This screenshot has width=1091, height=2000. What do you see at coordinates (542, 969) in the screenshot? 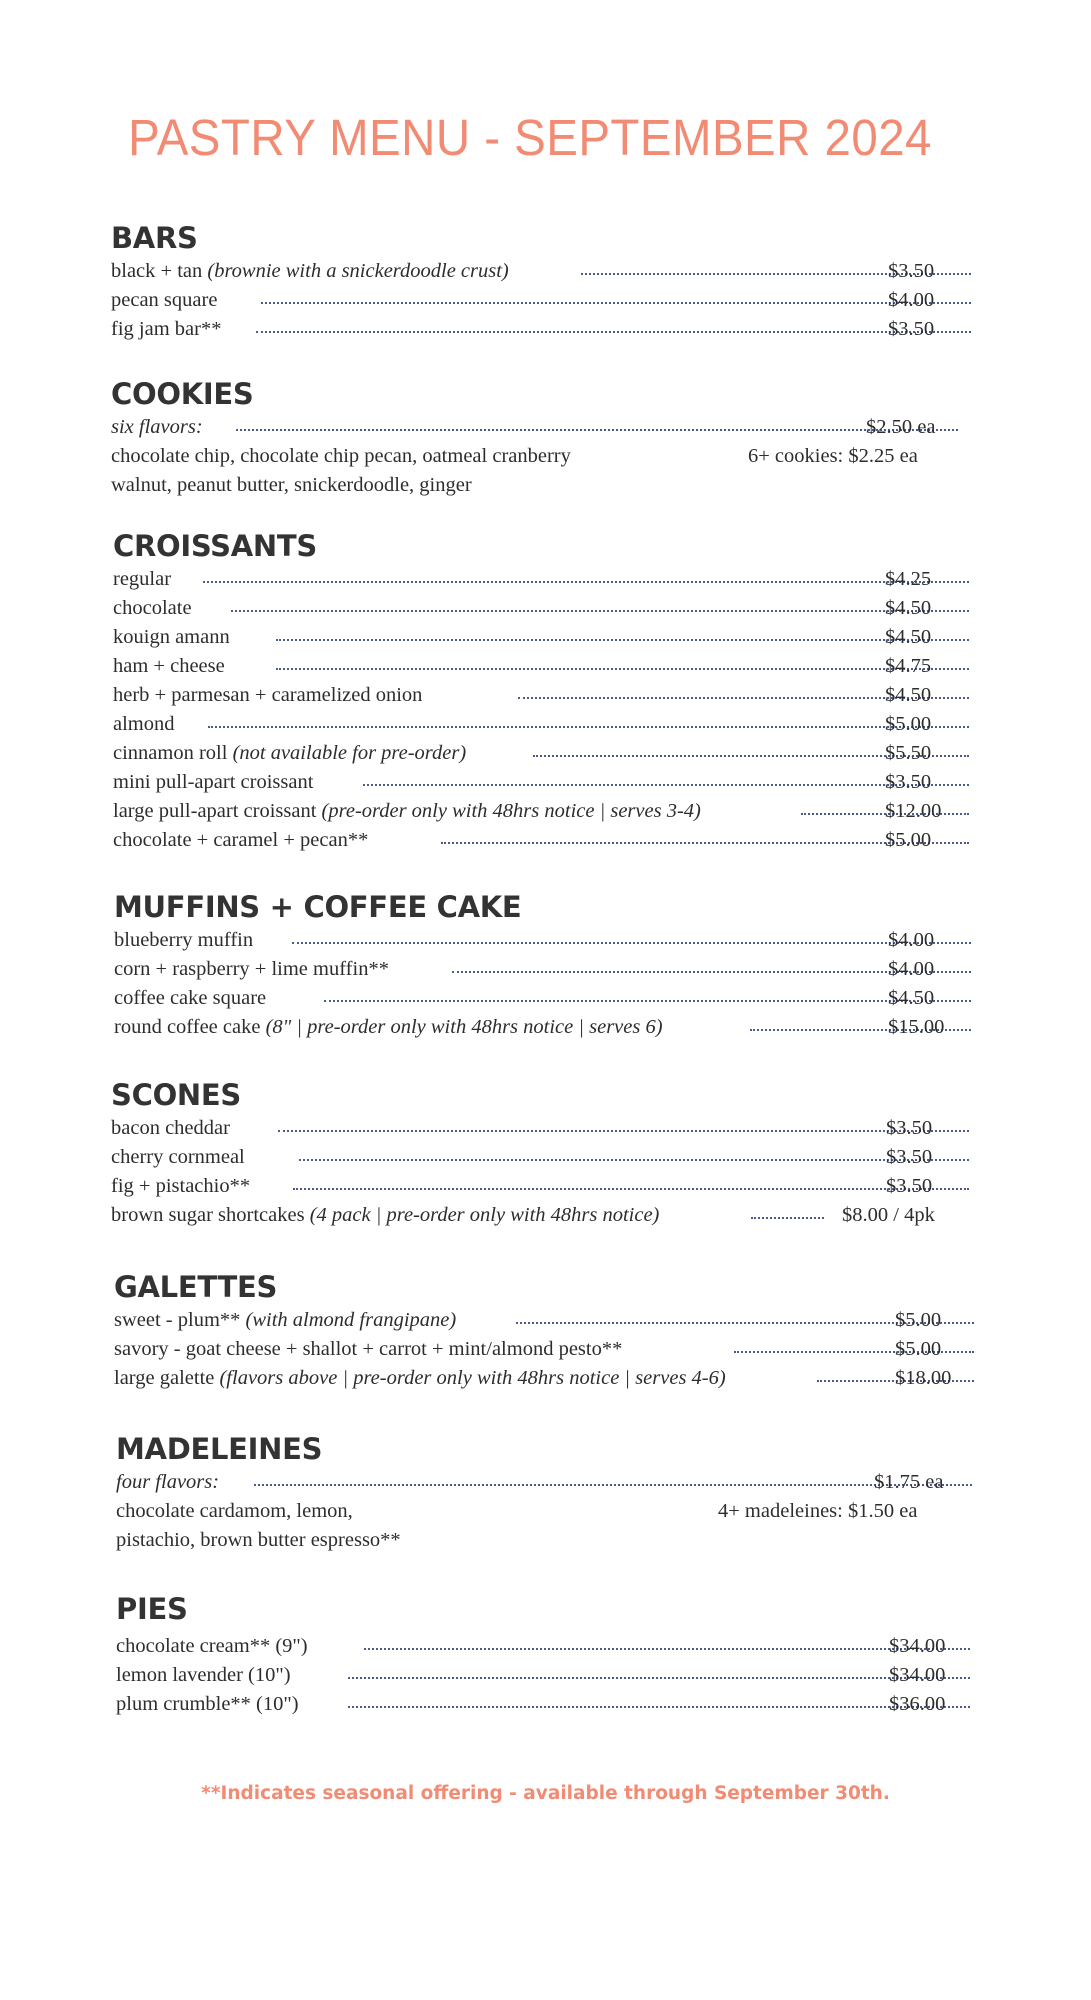
I see `menu-item: corn + raspberry + lime muffin** $4.00` at bounding box center [542, 969].